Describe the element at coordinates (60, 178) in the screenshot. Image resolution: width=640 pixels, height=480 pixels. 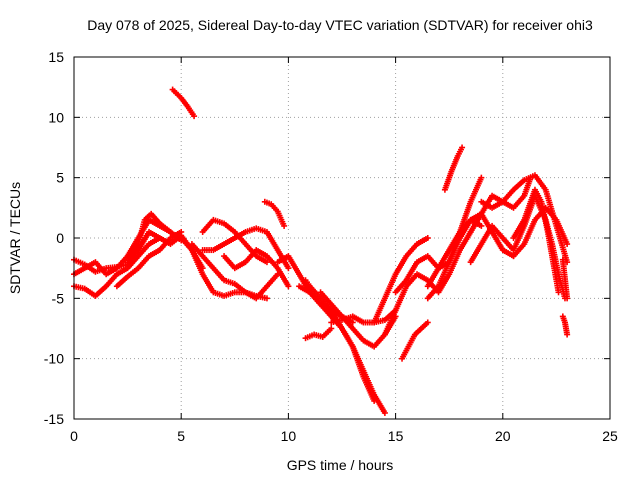
I see `y-tick-label: 5` at that location.